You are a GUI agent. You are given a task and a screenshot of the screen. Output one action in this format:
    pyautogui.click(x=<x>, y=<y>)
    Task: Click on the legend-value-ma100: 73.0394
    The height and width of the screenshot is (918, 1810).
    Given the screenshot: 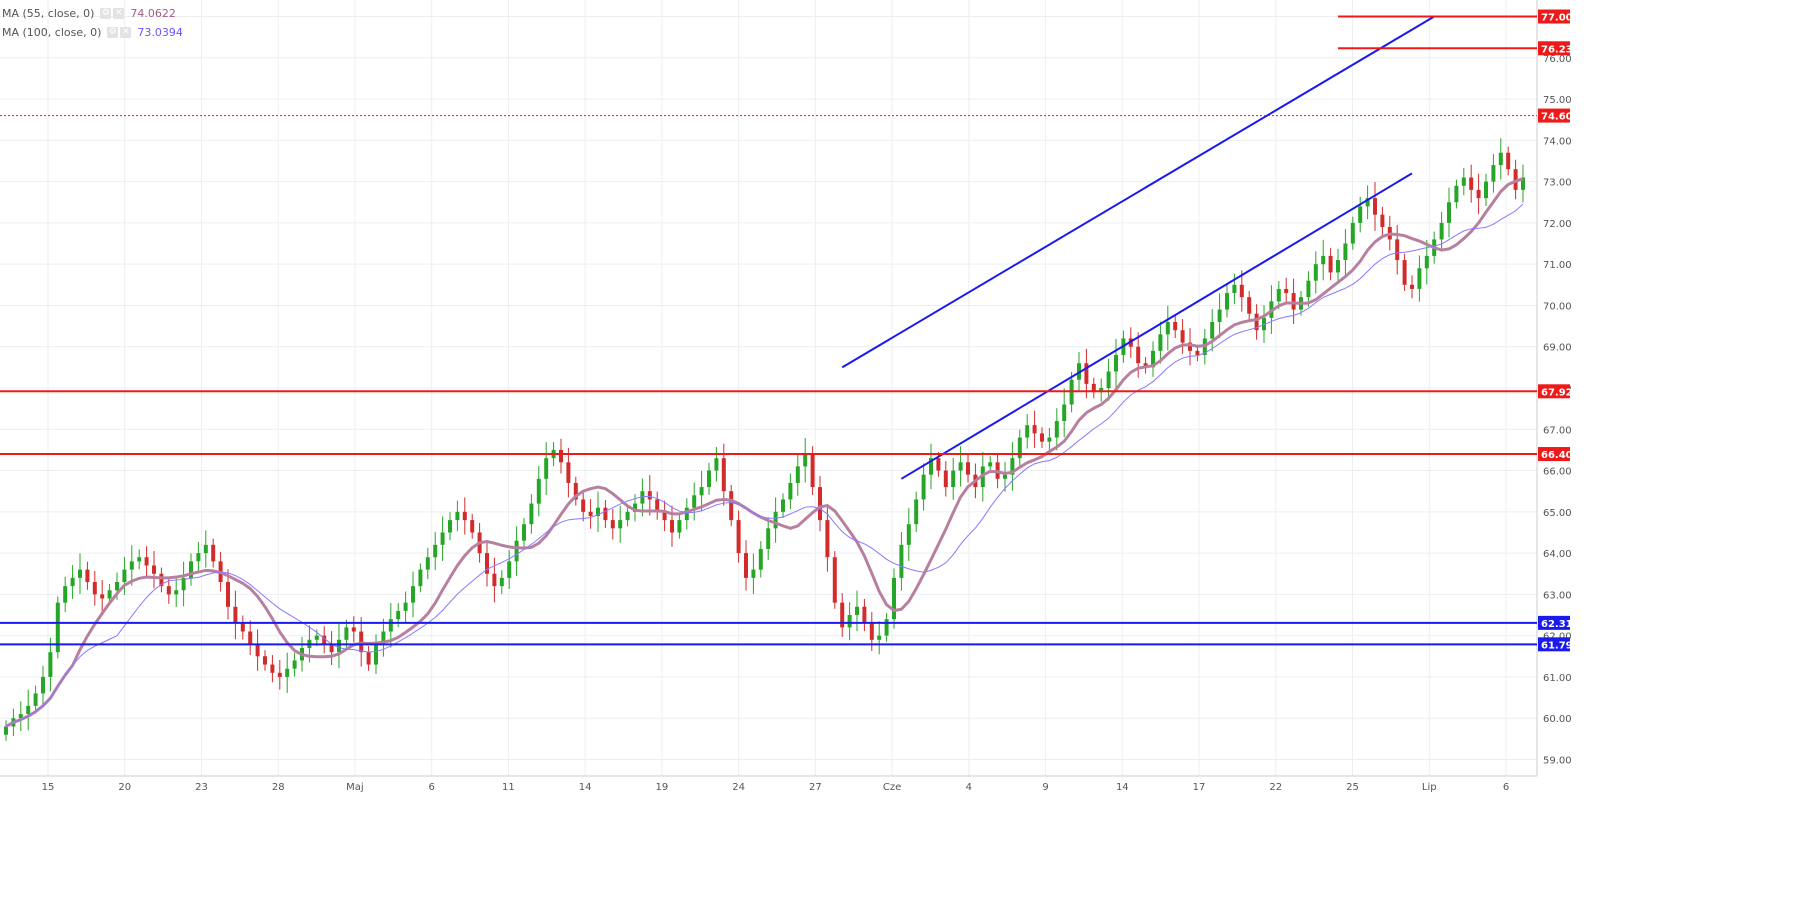 What is the action you would take?
    pyautogui.click(x=160, y=32)
    